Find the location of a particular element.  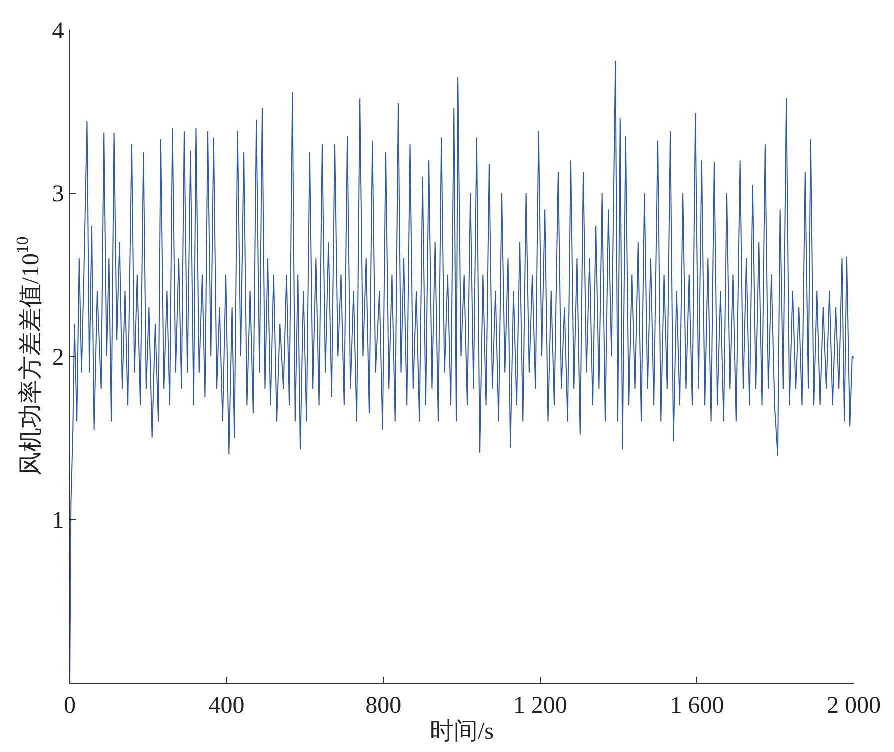

x-tick-label: 800 is located at coordinates (384, 705).